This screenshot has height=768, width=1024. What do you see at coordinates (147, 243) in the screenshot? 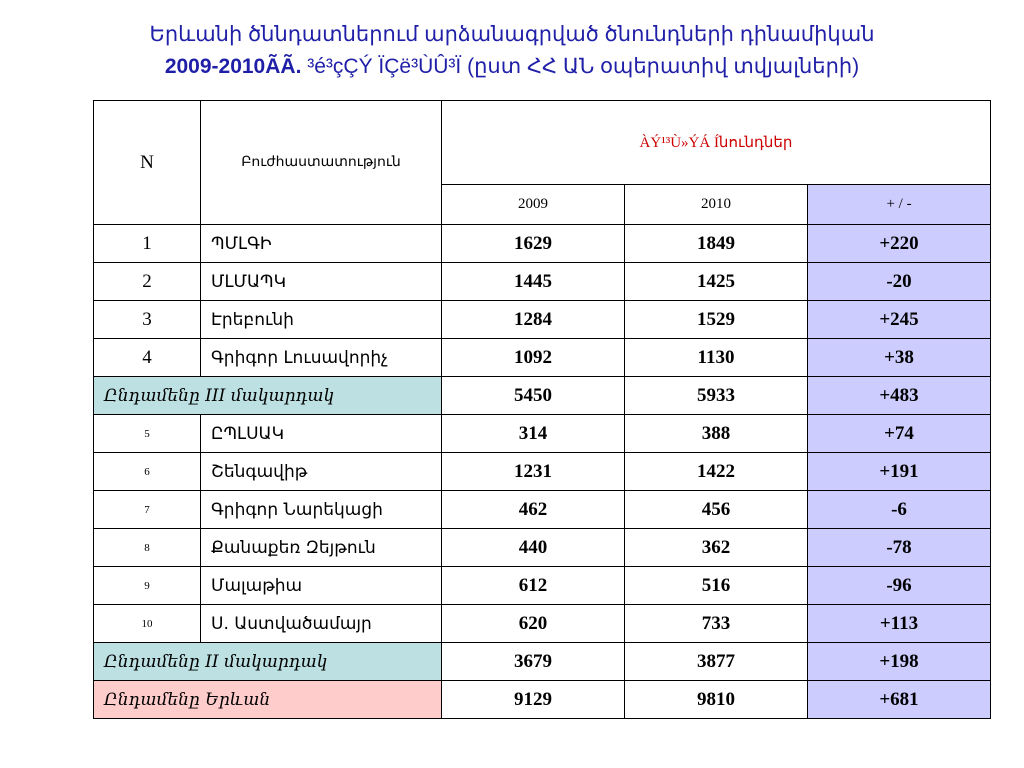
I see `row-number: 1` at bounding box center [147, 243].